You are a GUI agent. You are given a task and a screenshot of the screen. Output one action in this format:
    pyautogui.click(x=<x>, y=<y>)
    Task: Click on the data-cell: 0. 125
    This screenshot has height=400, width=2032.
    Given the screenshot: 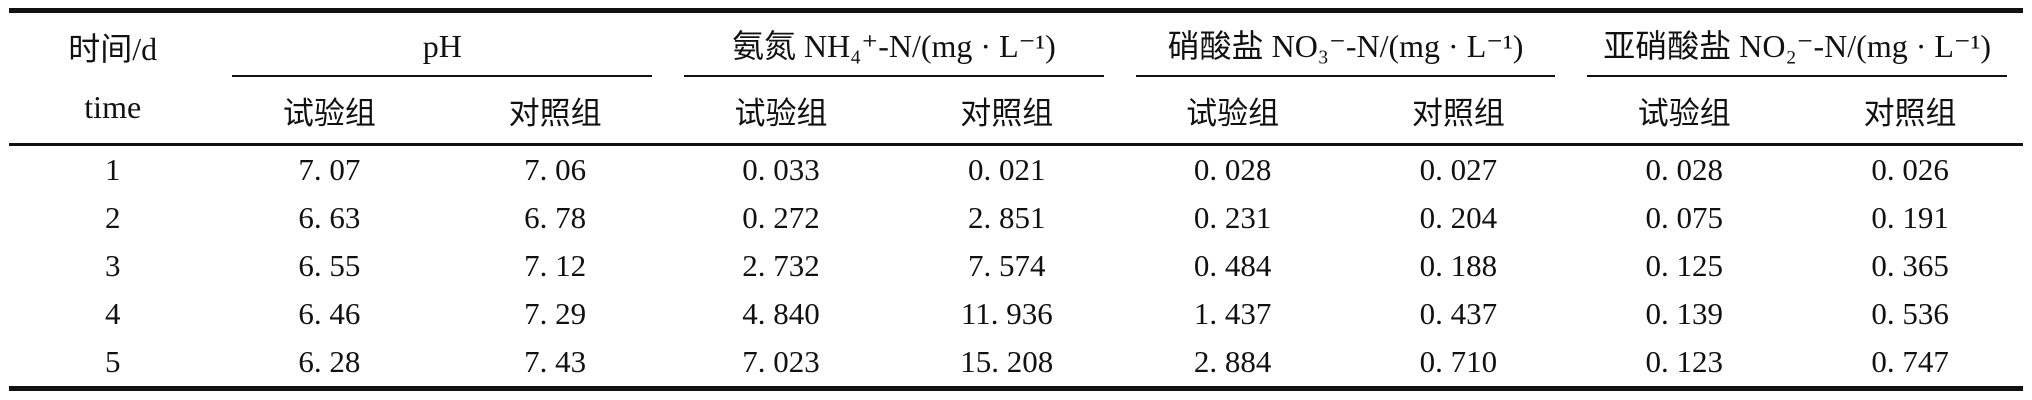 What is the action you would take?
    pyautogui.click(x=1684, y=265)
    